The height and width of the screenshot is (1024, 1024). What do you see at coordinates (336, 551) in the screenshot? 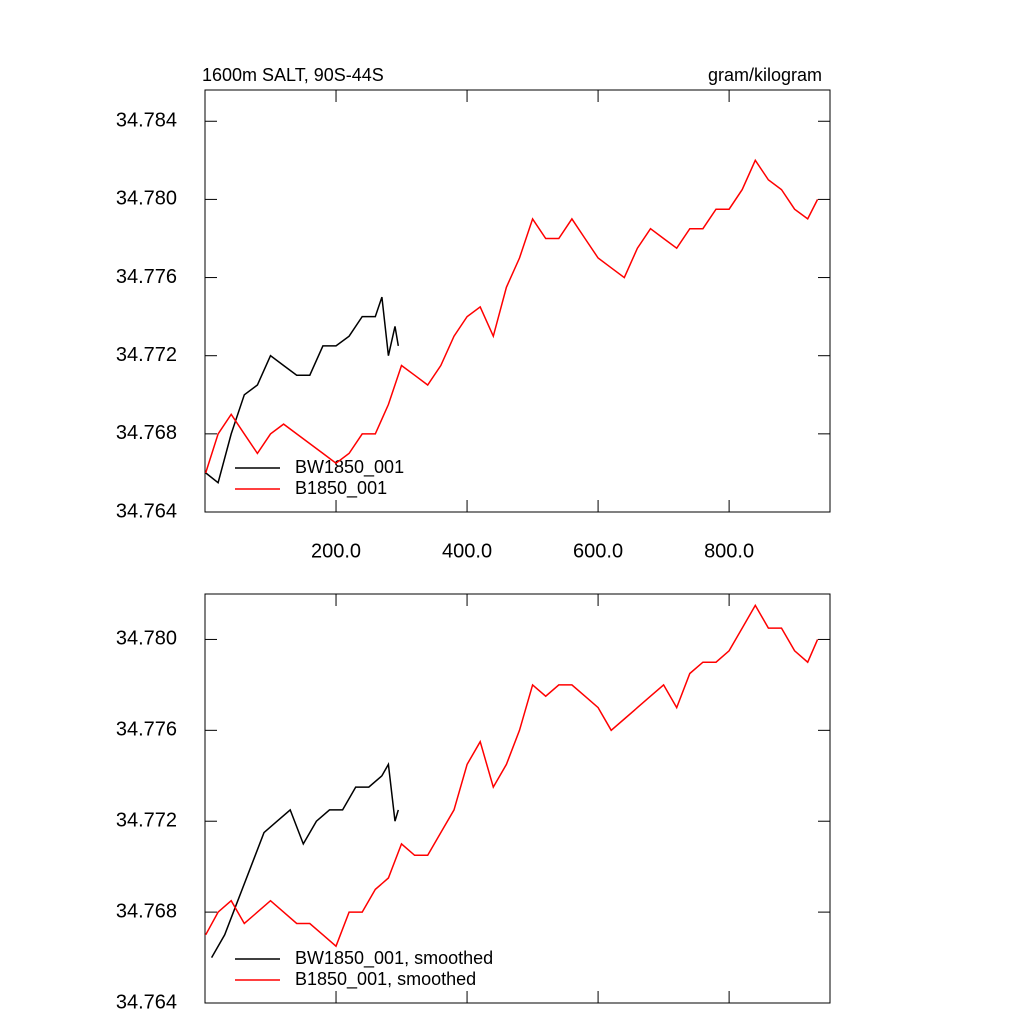
I see `x-tick-label: 200.0` at bounding box center [336, 551].